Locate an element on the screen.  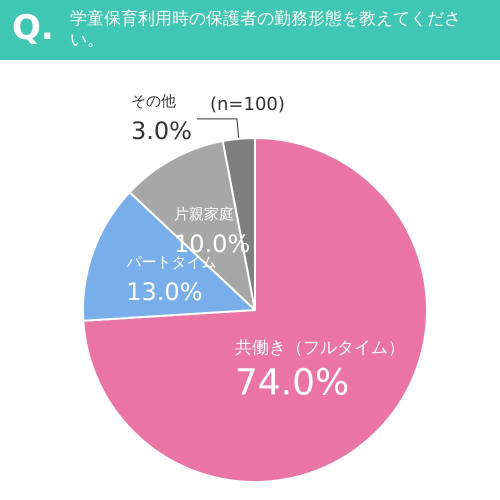
data-label: 74.0% is located at coordinates (292, 383).